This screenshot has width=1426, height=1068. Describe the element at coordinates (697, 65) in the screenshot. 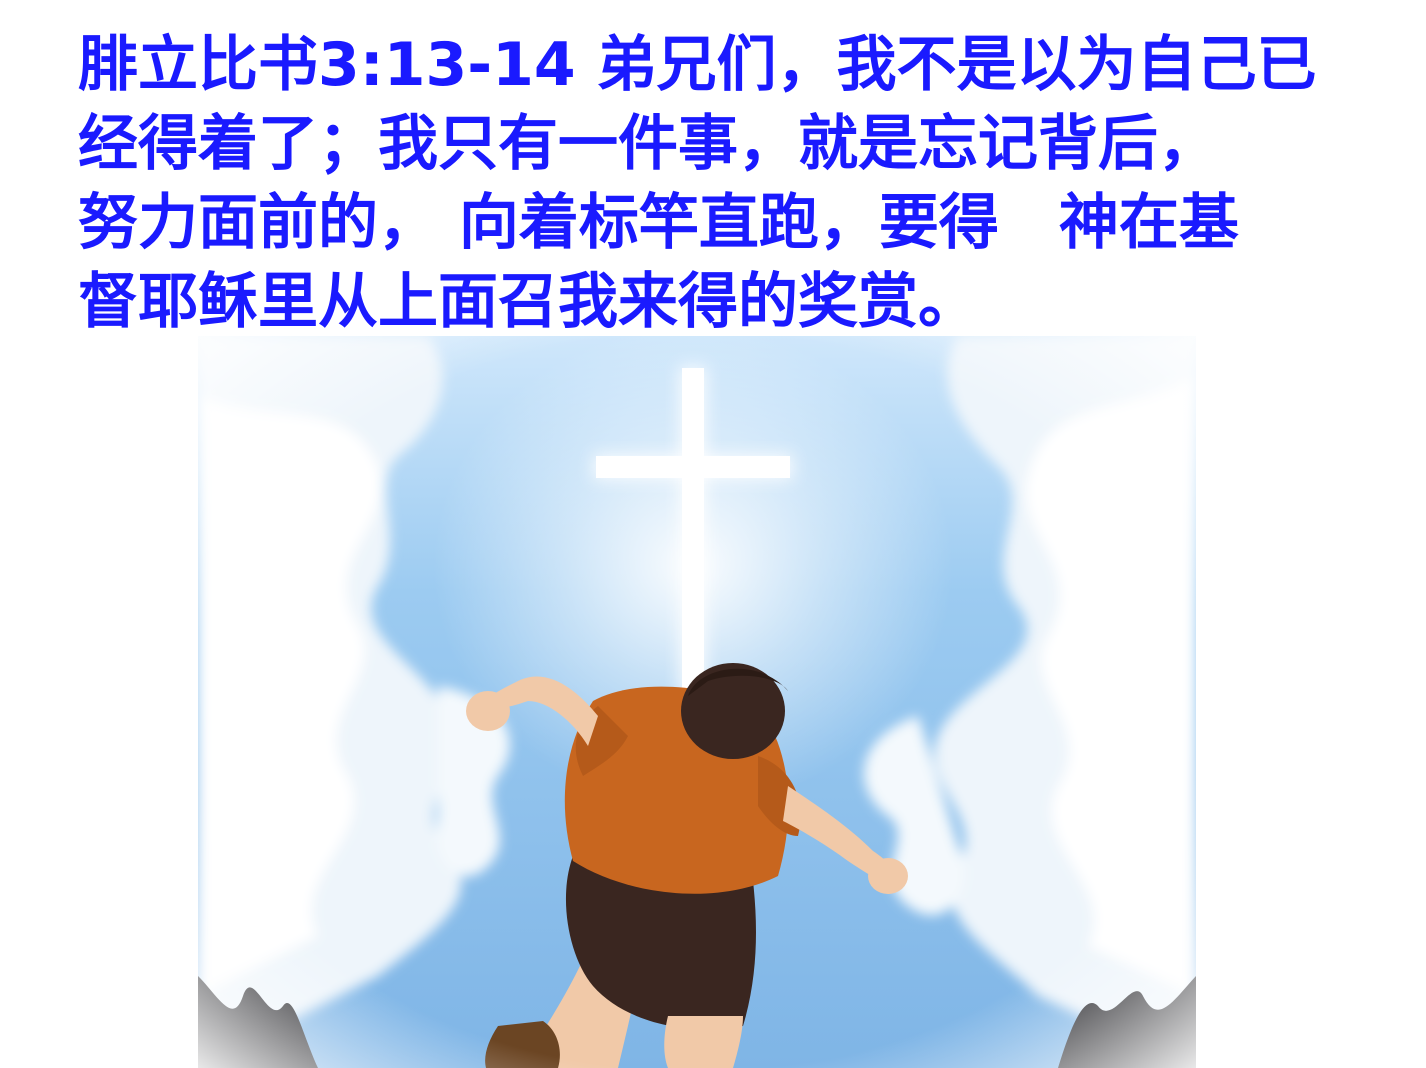

I see `verse-line: 腓立比书3:13-14 弟兄们，我不是以为自己已` at that location.